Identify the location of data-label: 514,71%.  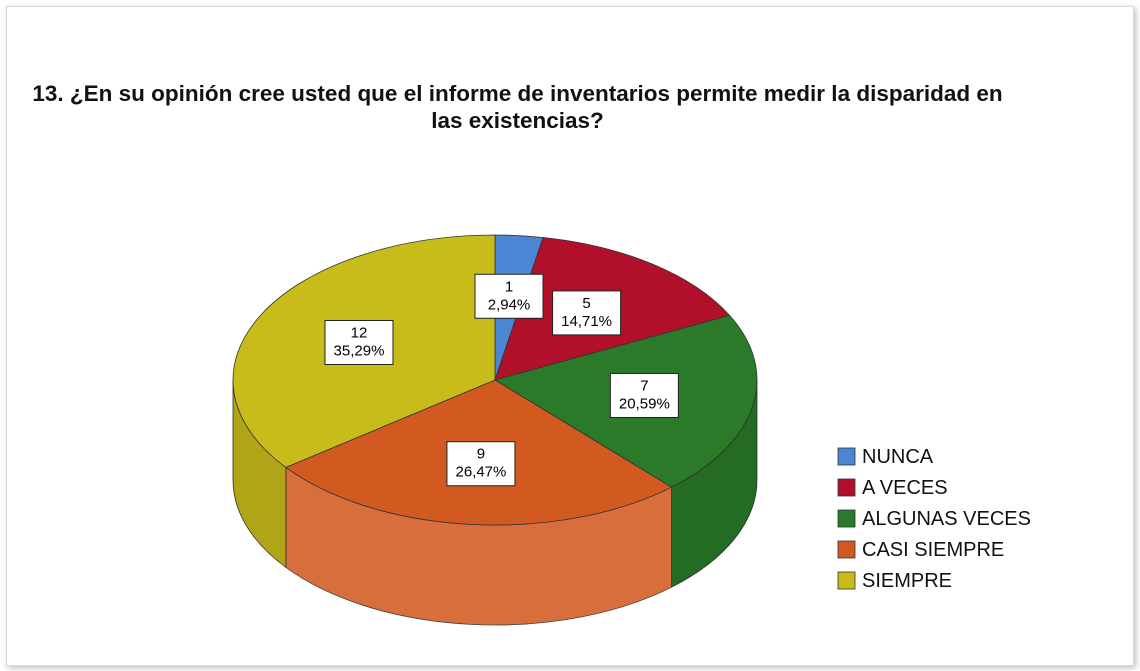
(587, 313).